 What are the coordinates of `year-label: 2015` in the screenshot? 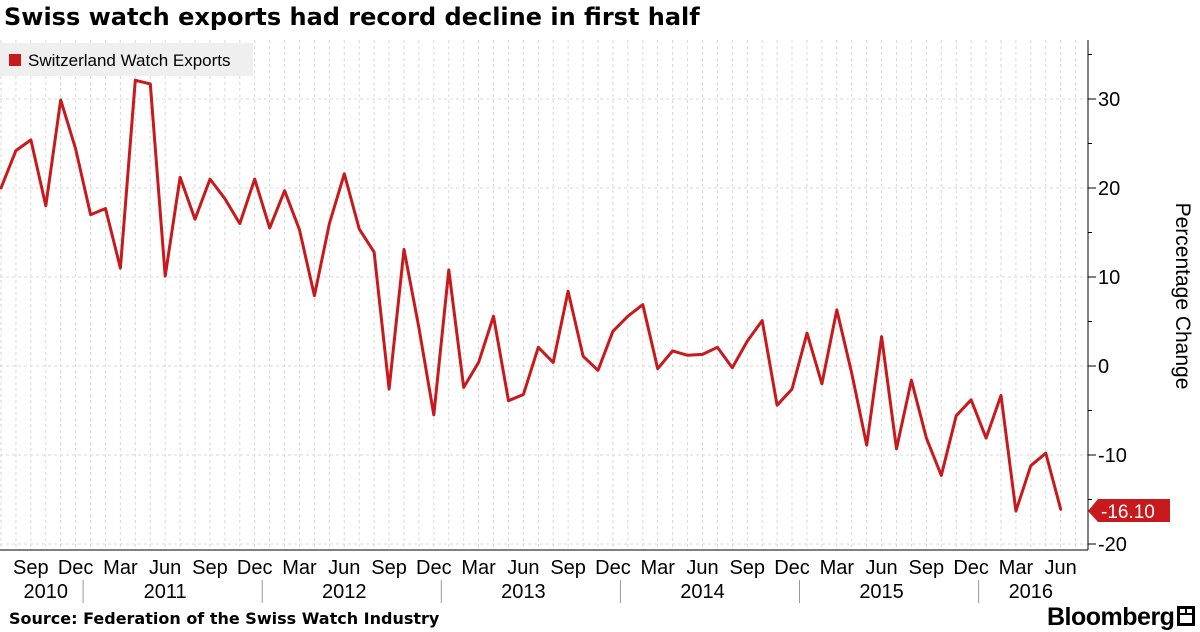 It's located at (881, 592).